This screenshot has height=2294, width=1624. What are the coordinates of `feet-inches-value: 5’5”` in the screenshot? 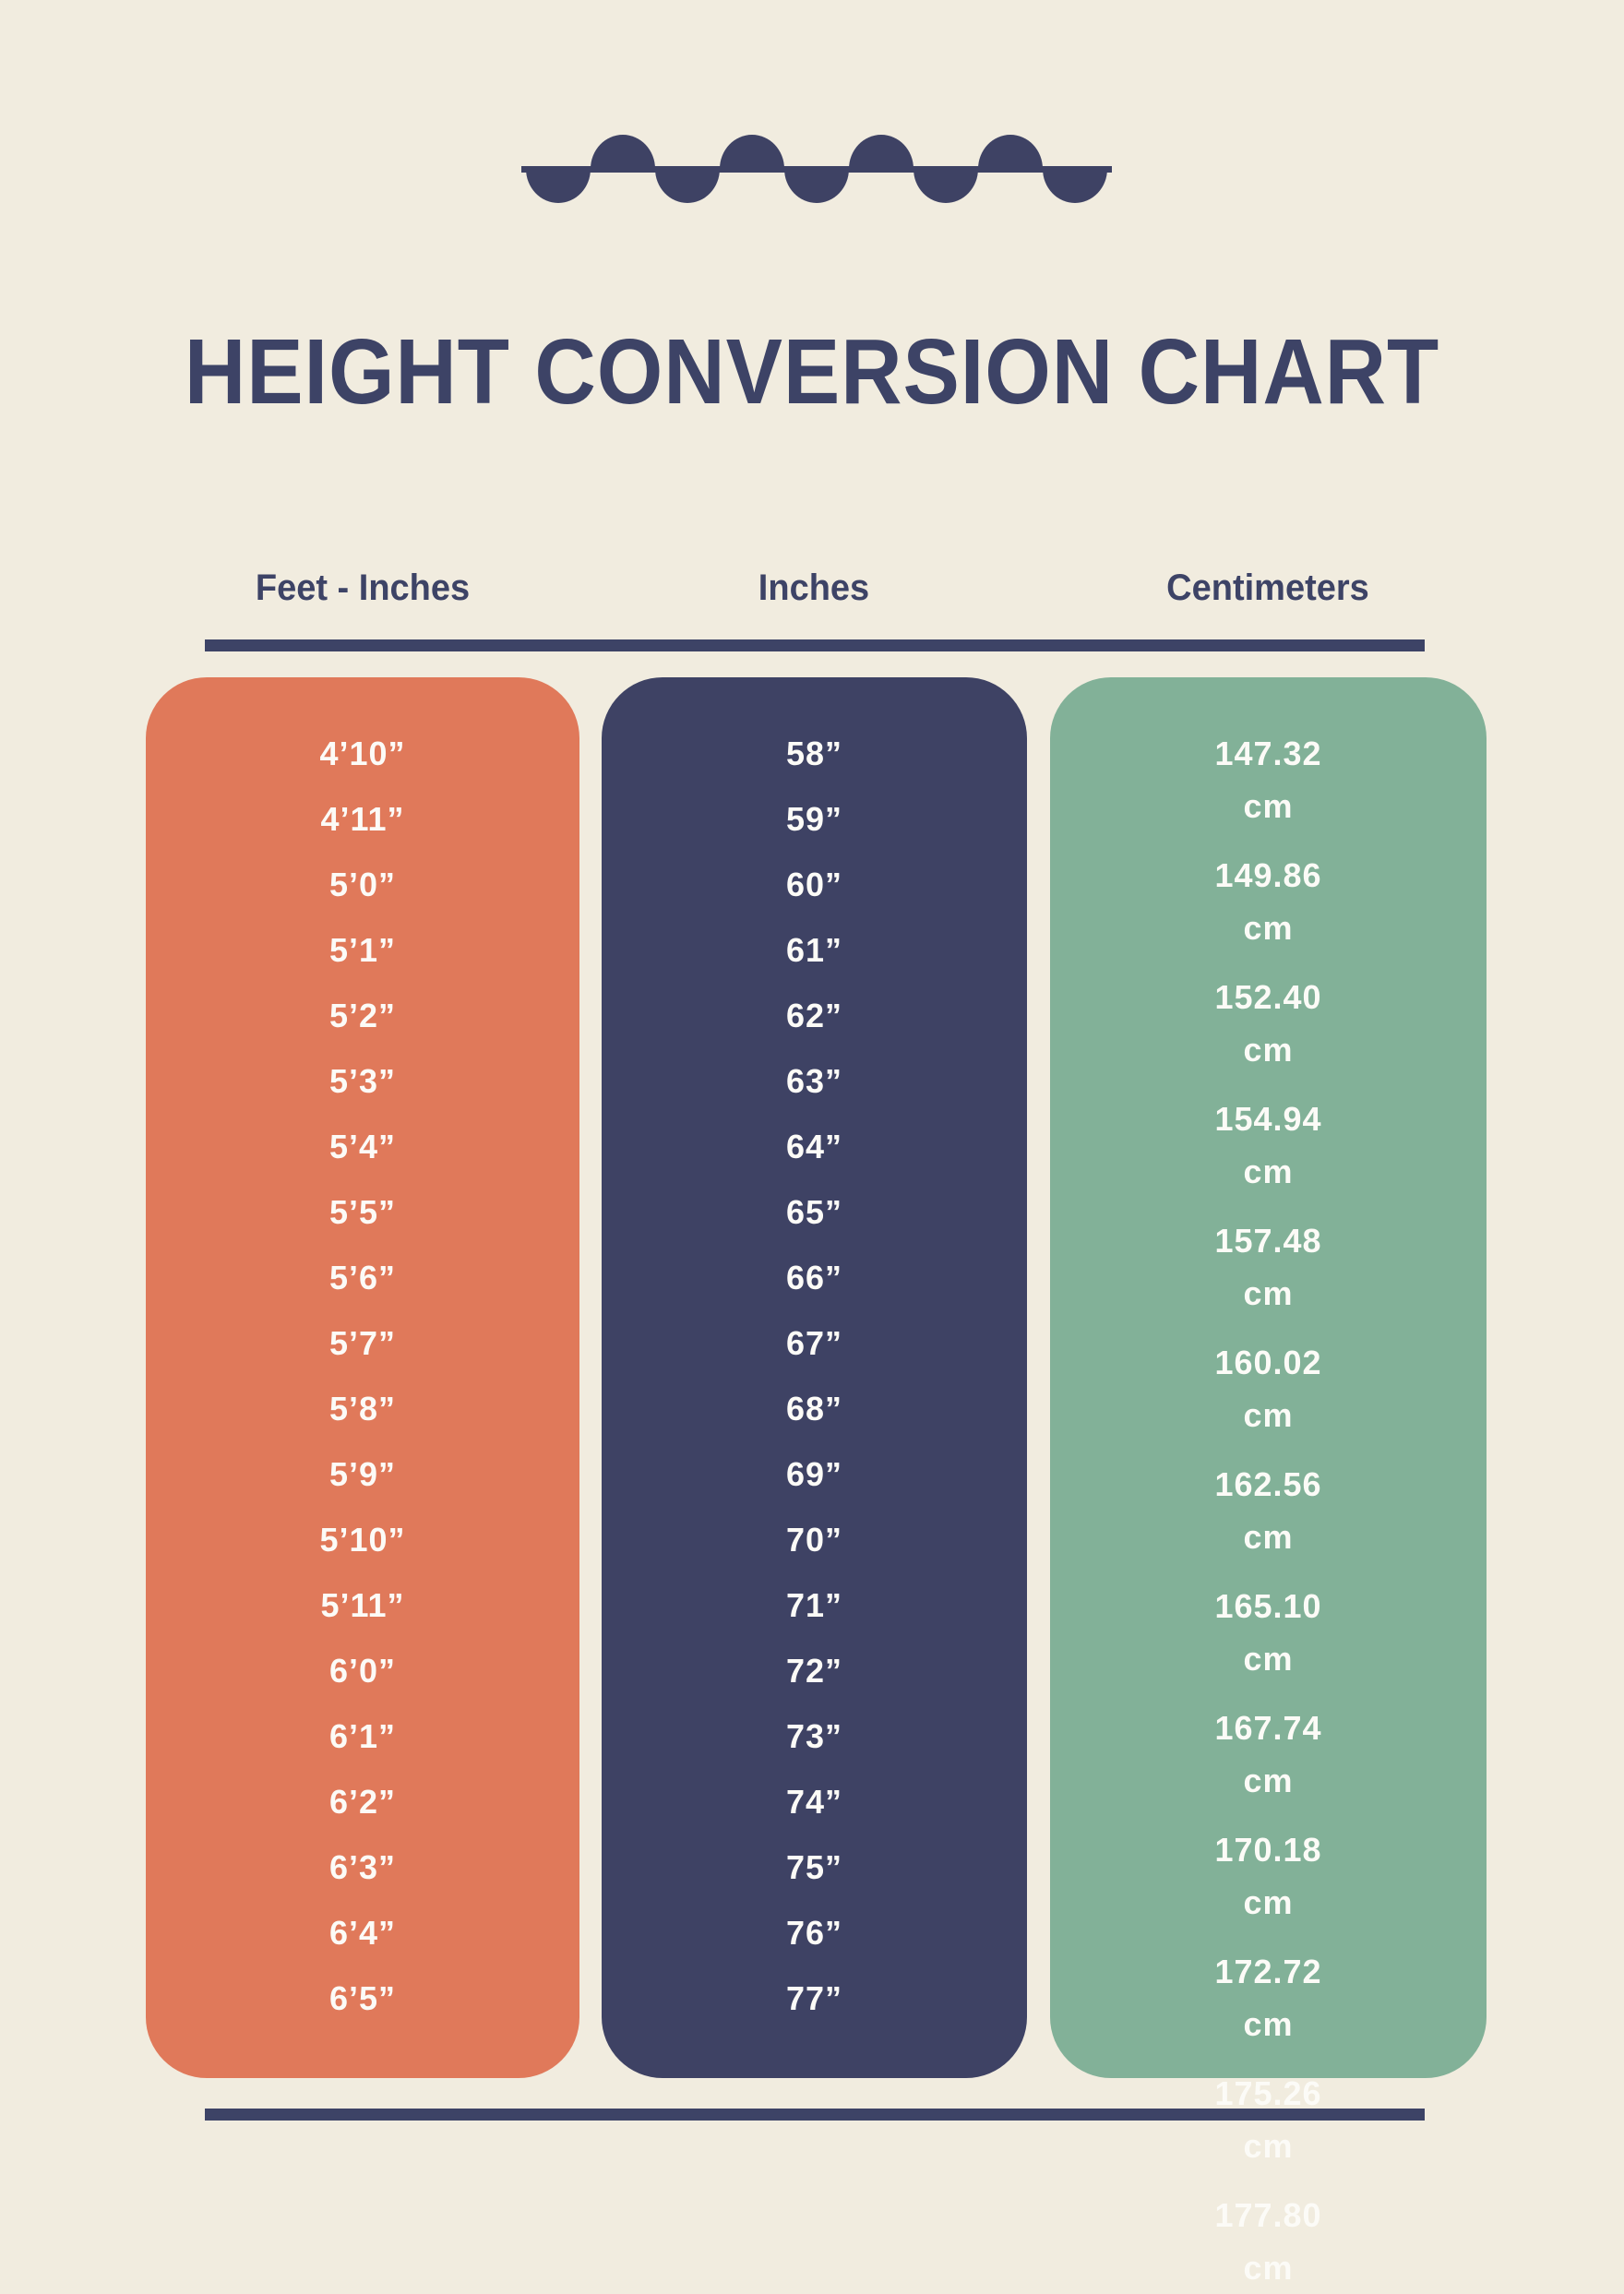 It's located at (362, 1212).